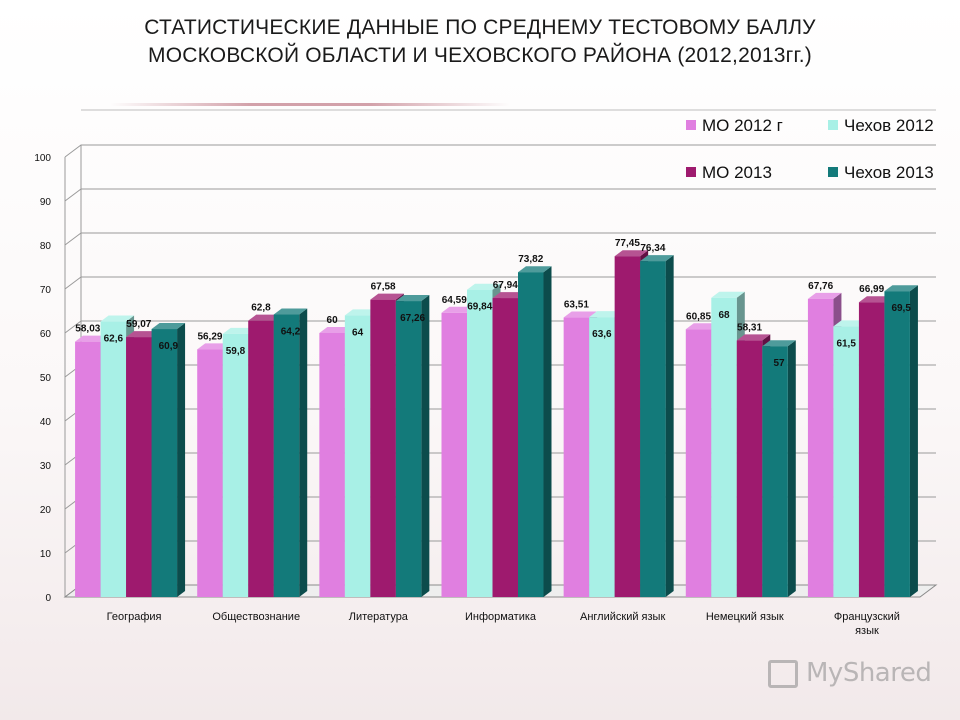 This screenshot has width=960, height=720. What do you see at coordinates (742, 125) in the screenshot?
I see `legend-label: МО 2012 г` at bounding box center [742, 125].